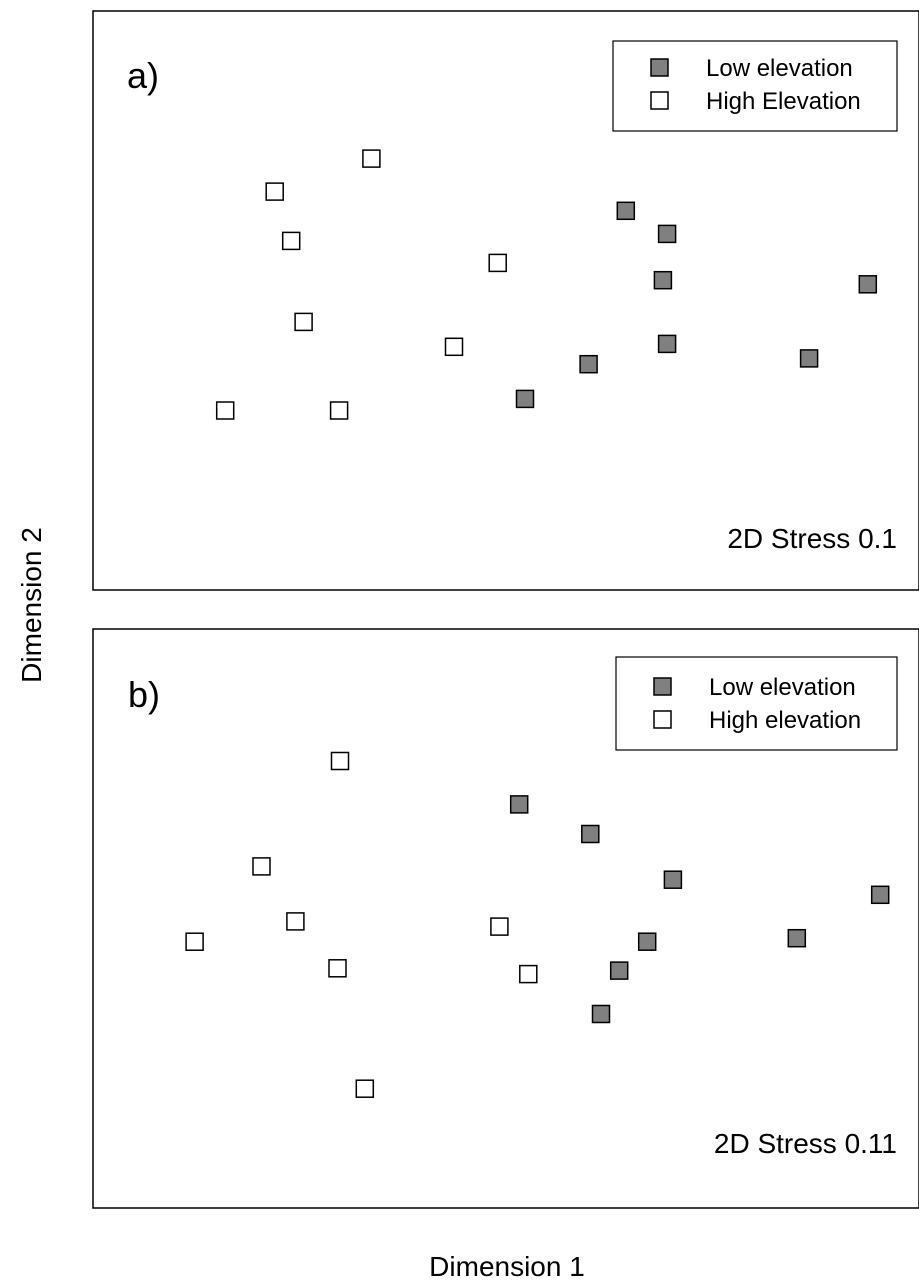 The image size is (919, 1285). Describe the element at coordinates (659, 100) in the screenshot. I see `panel-a-legend-high-swatch` at that location.